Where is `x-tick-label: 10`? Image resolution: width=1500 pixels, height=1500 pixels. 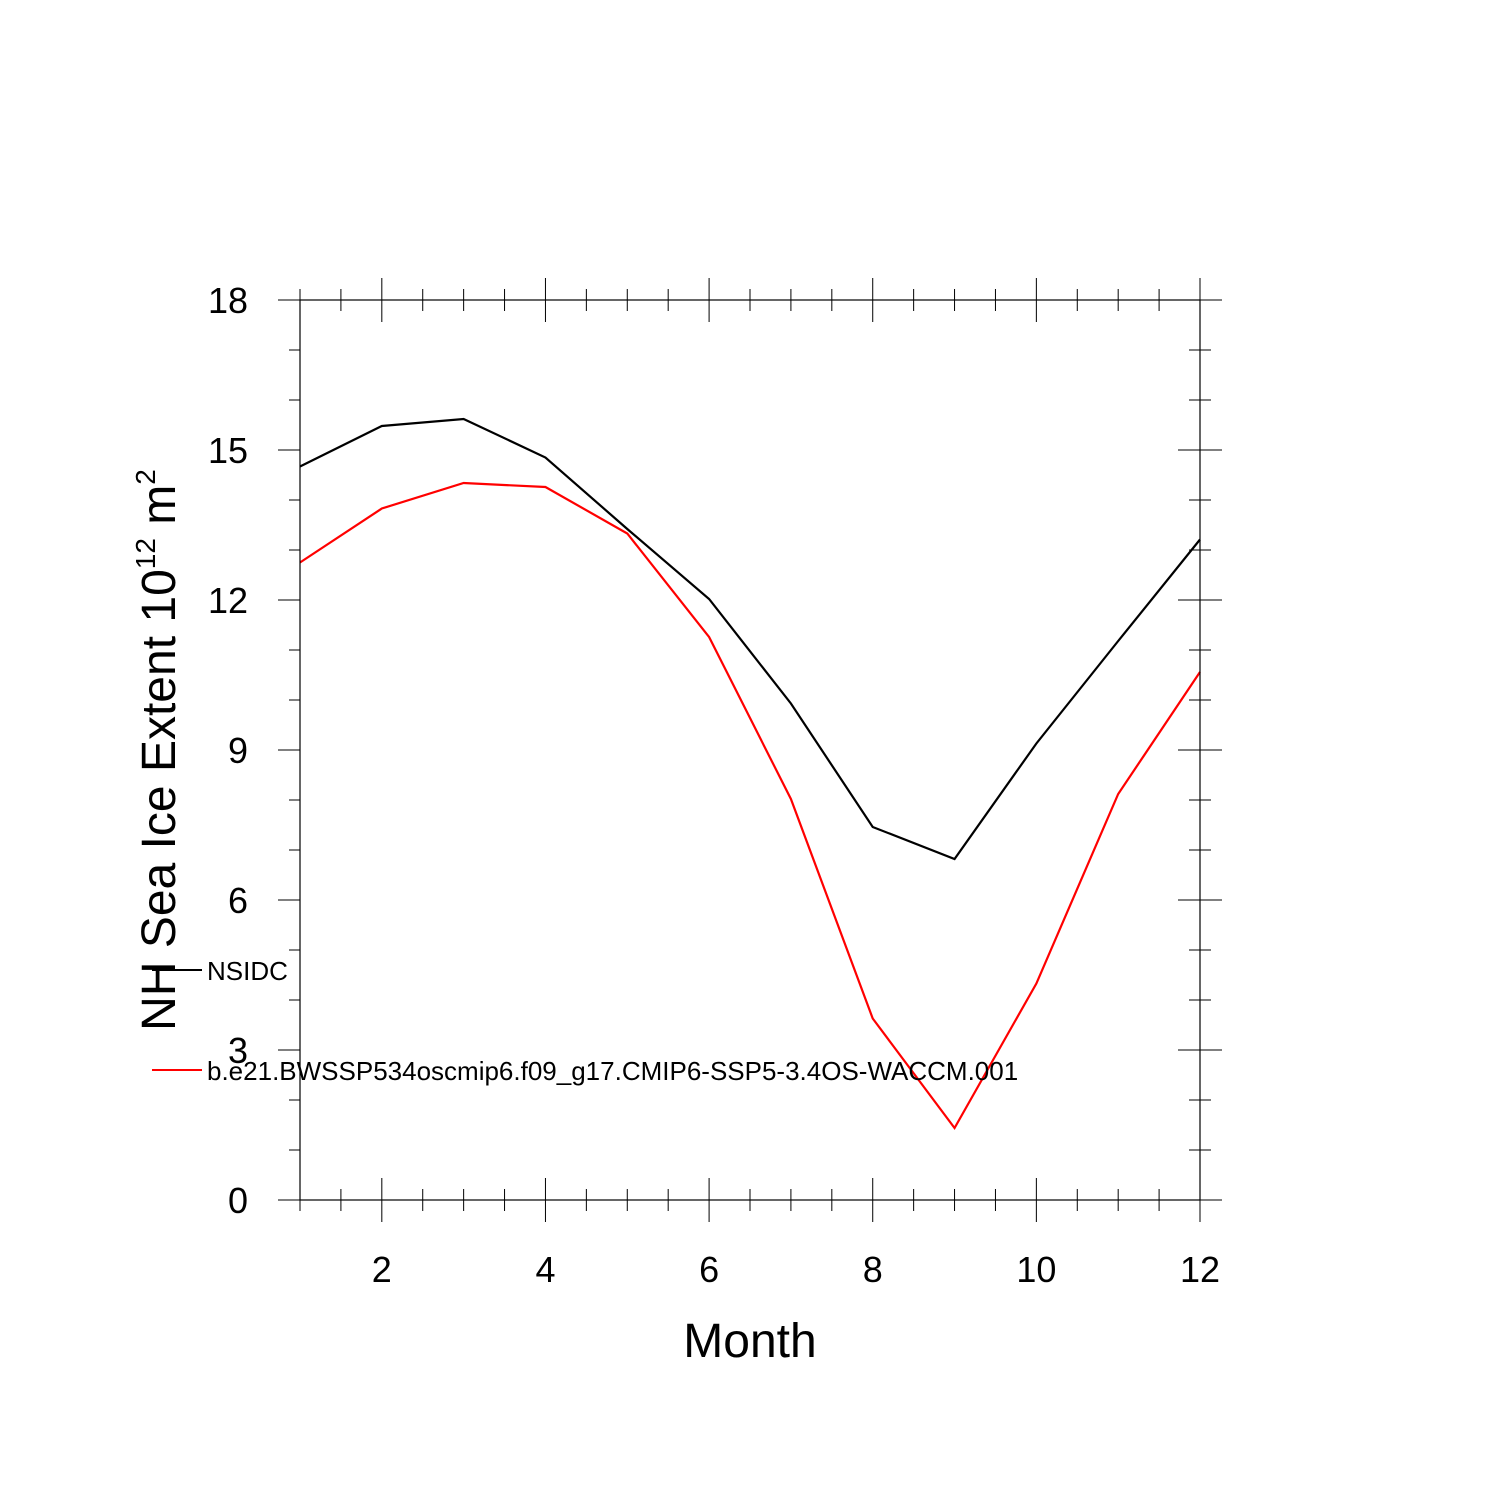
x-tick-label: 10 is located at coordinates (1036, 1269).